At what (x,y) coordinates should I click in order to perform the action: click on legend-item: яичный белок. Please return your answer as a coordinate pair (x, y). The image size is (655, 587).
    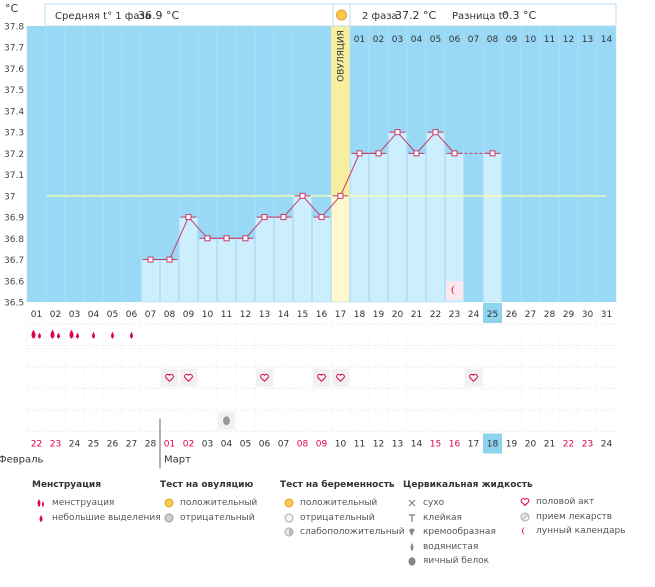
    Looking at the image, I should click on (468, 561).